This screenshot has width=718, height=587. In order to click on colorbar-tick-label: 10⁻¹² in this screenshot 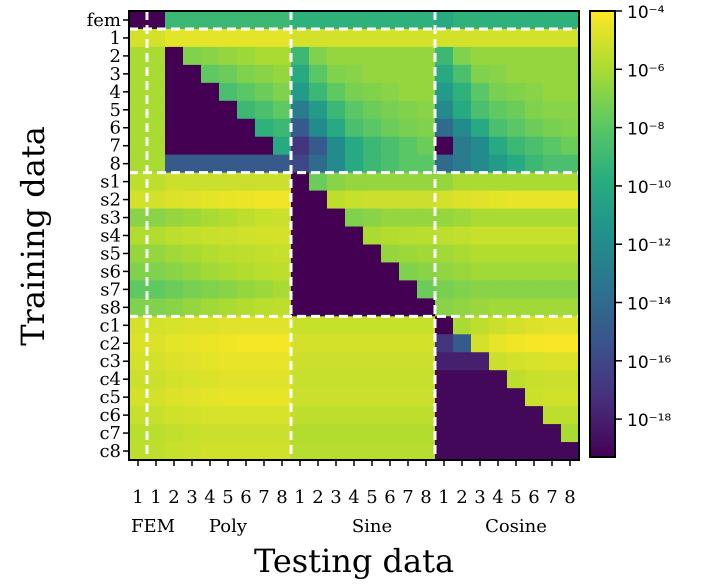, I will do `click(649, 246)`.